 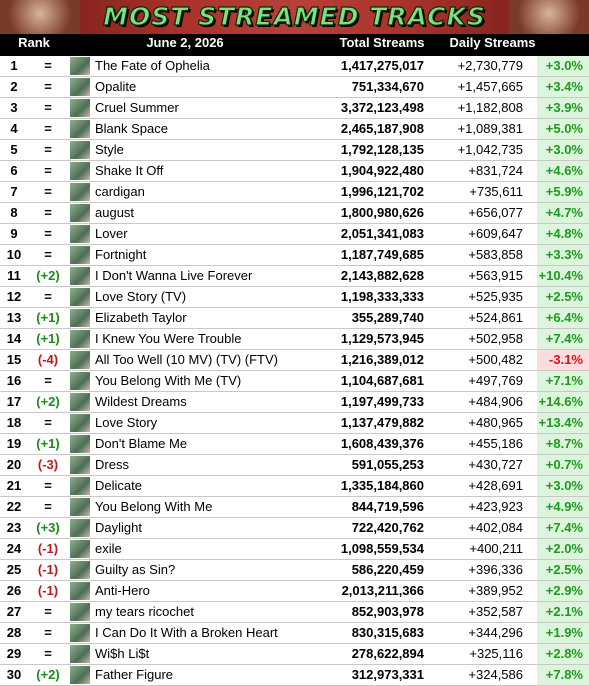 I want to click on track-name: Wildest Dreams, so click(x=141, y=401).